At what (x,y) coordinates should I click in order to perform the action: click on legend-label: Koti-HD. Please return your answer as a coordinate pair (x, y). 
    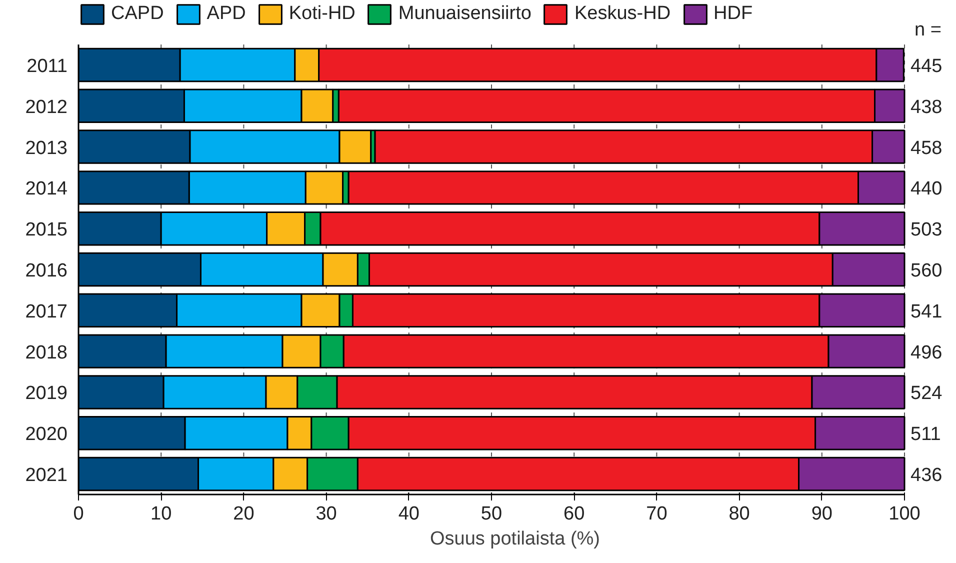
    Looking at the image, I should click on (322, 14).